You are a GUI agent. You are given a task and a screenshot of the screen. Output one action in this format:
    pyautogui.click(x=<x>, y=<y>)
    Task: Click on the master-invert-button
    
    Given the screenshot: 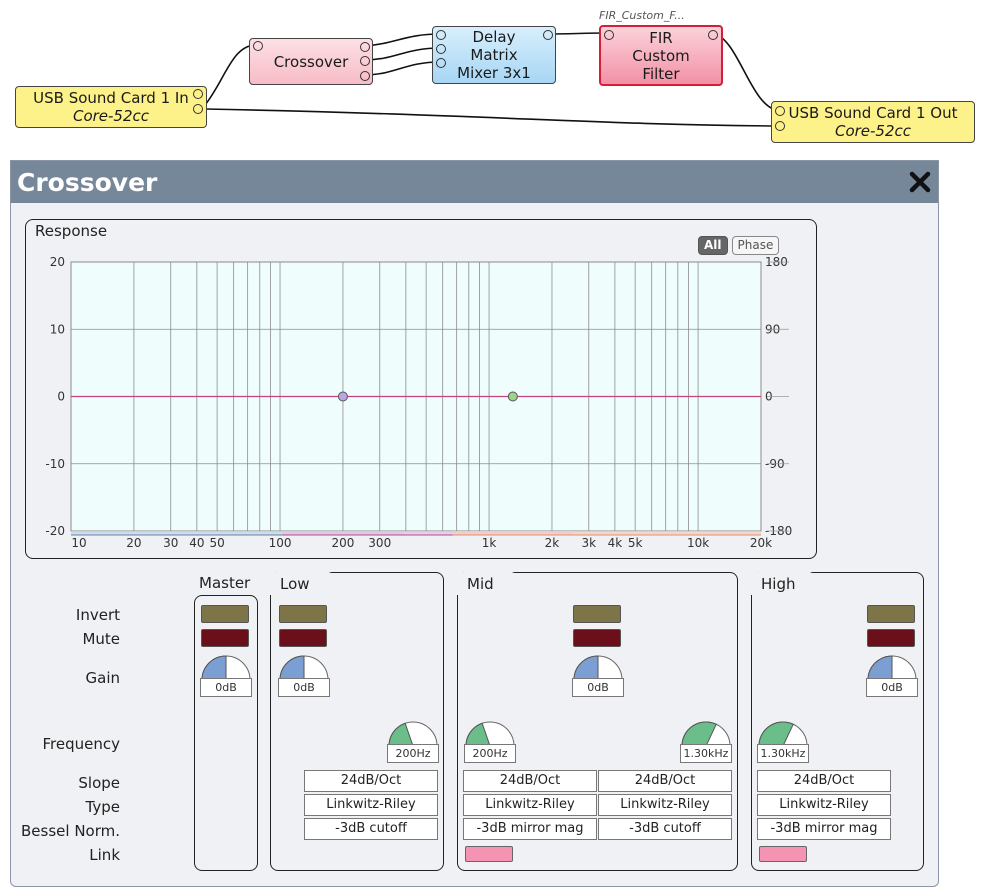 What is the action you would take?
    pyautogui.click(x=225, y=614)
    